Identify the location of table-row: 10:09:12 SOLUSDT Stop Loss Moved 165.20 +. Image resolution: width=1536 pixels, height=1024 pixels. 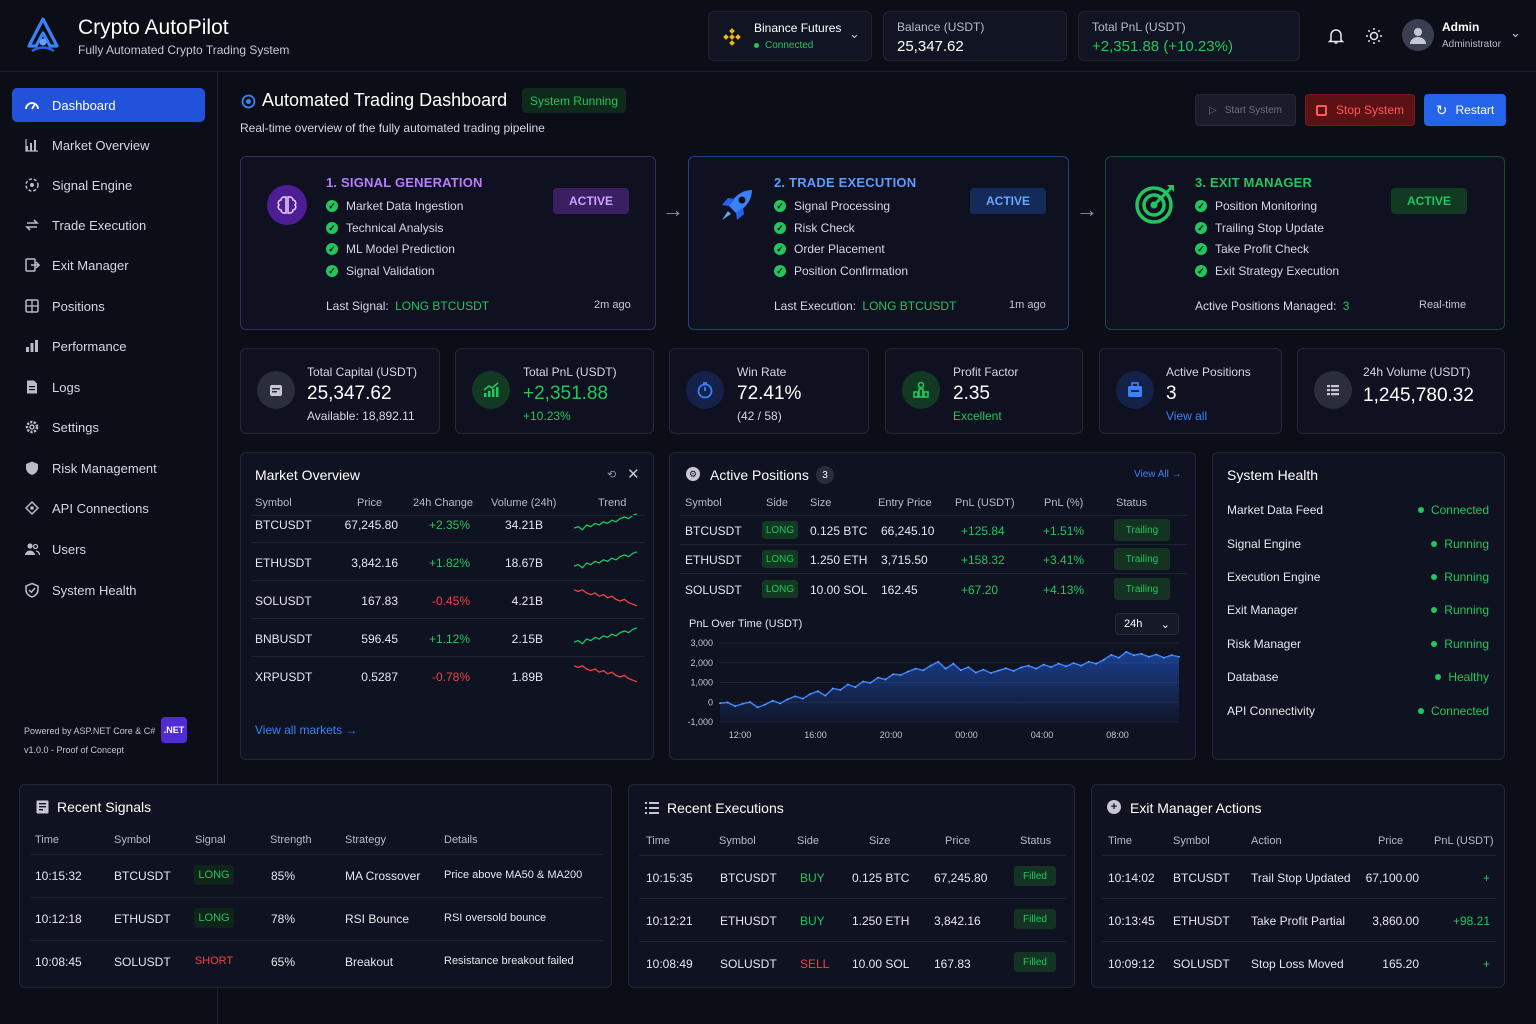
(1299, 964).